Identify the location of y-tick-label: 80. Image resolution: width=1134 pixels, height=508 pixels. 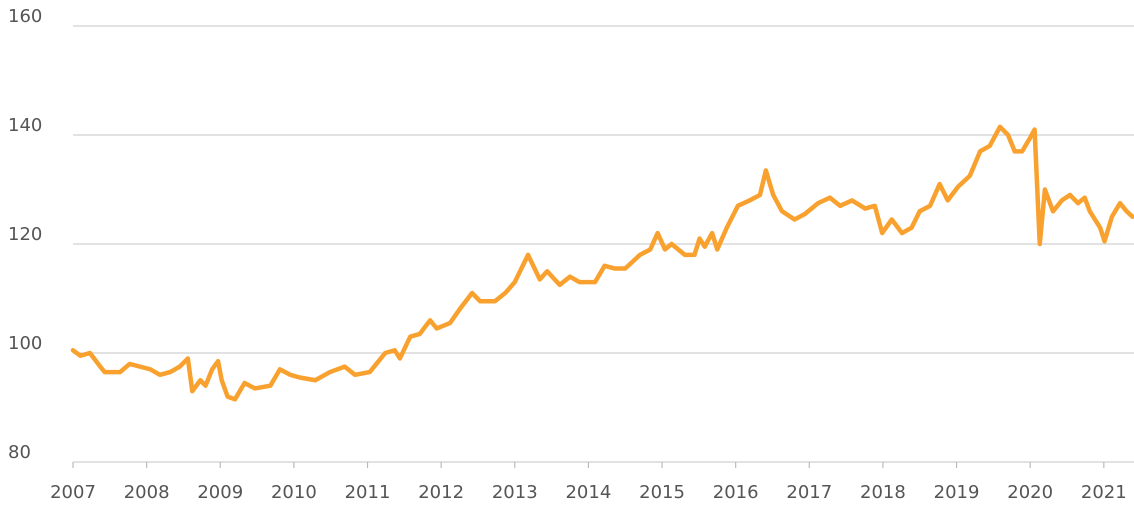
(19, 452).